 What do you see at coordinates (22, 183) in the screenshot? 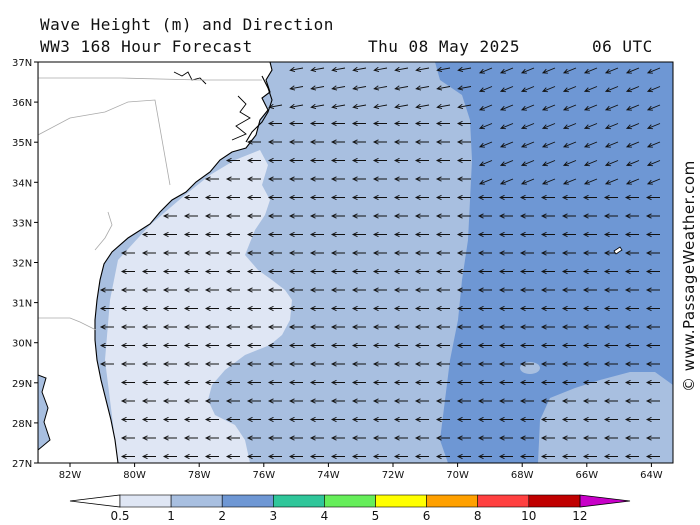
I see `lat-label: 34N` at bounding box center [22, 183].